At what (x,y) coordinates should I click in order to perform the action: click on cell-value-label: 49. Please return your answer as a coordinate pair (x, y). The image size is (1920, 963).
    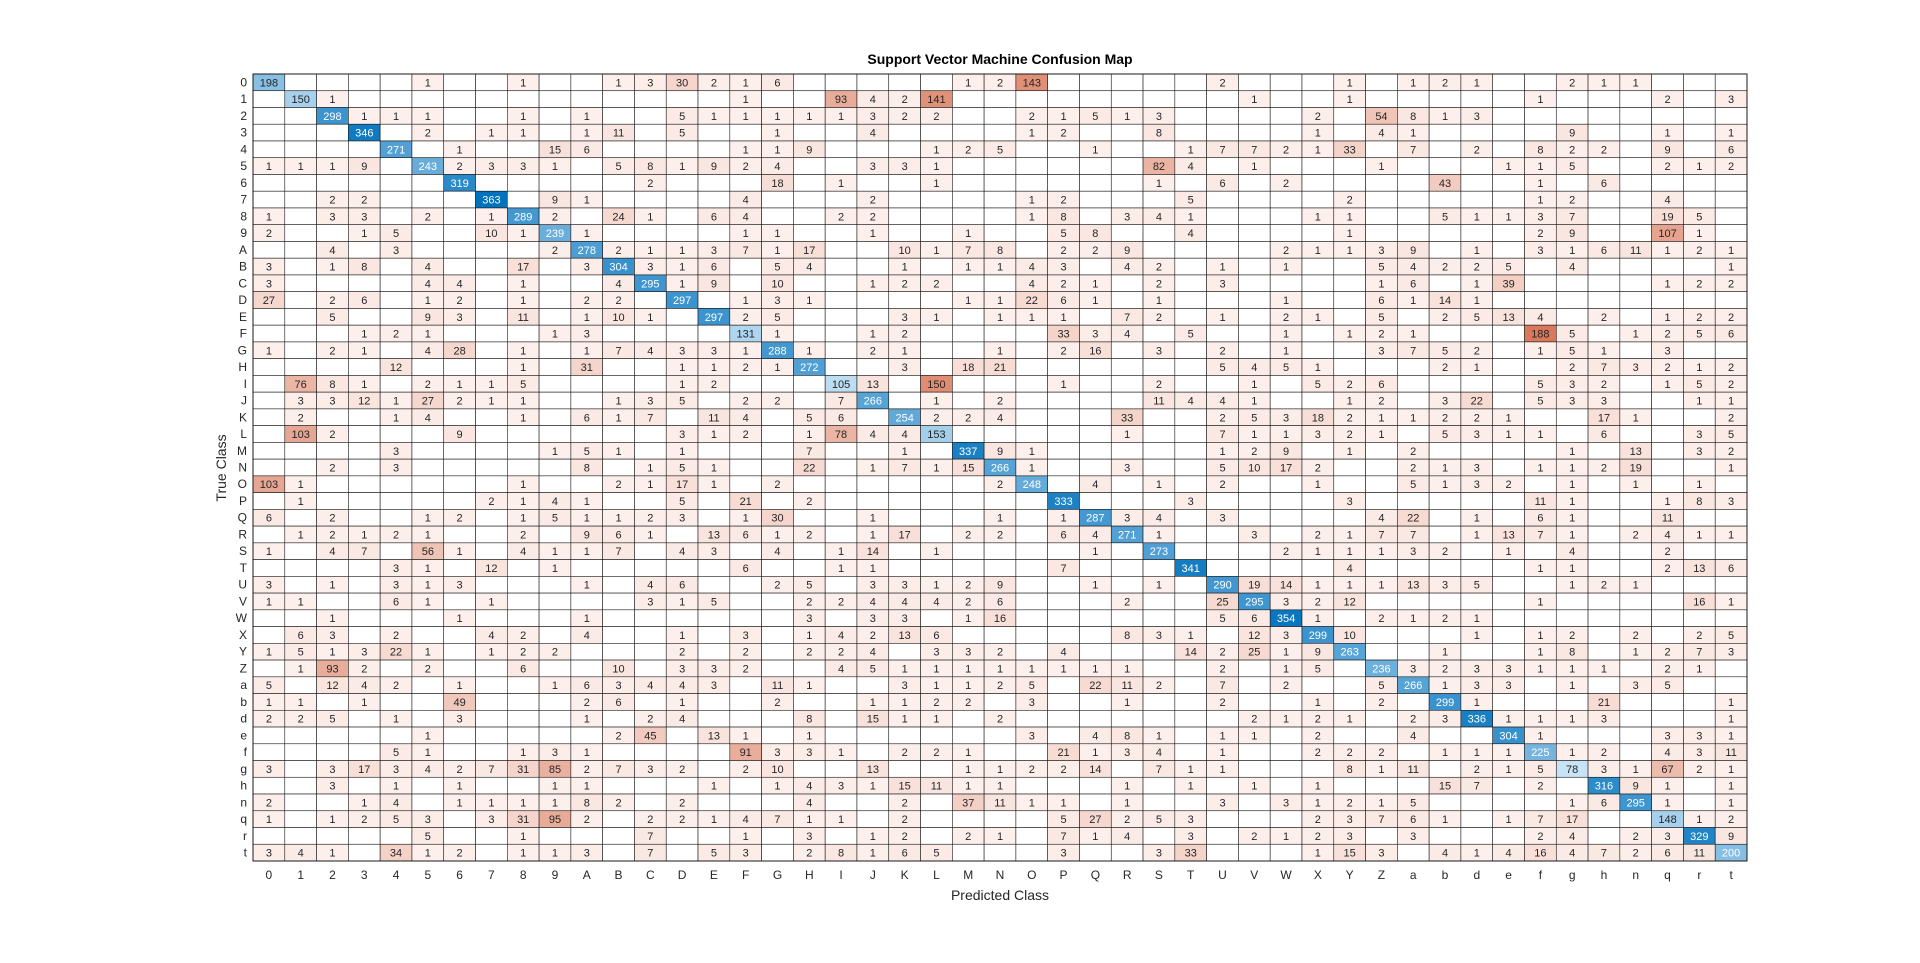
    Looking at the image, I should click on (459, 703).